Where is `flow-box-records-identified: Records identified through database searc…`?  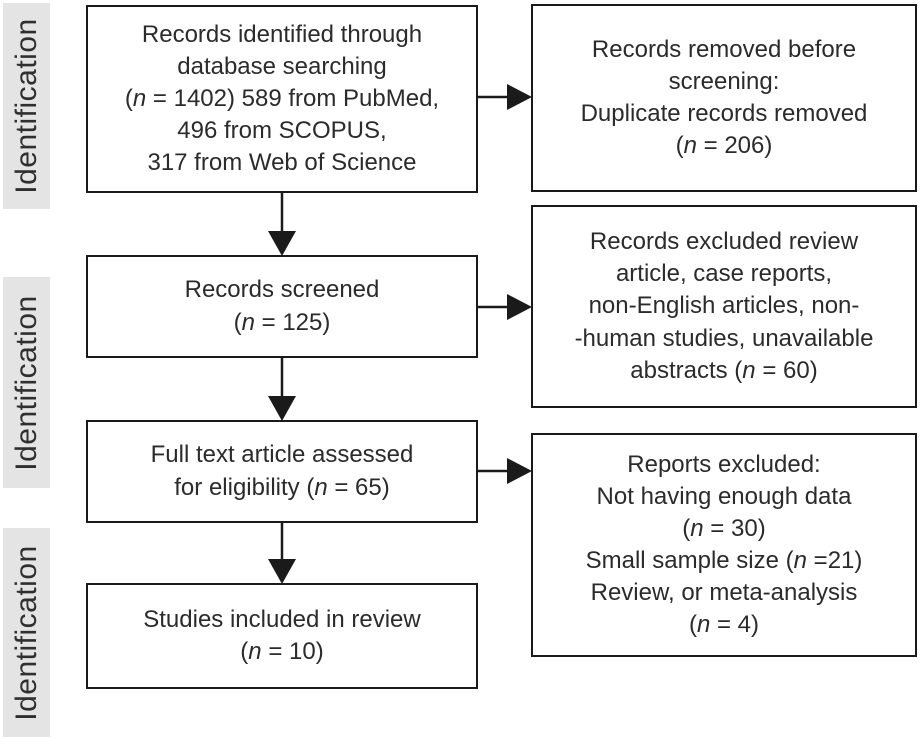 flow-box-records-identified: Records identified through database searc… is located at coordinates (282, 99).